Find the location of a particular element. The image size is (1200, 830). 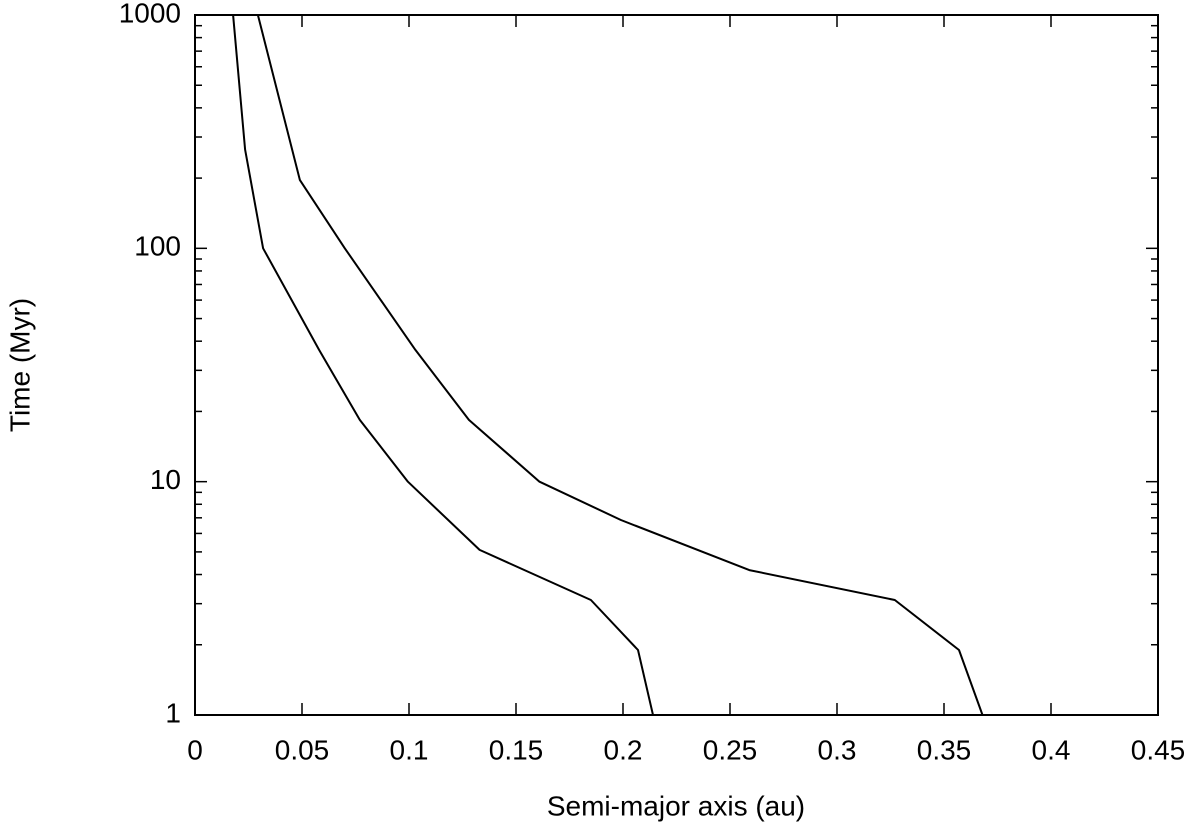

x-tick-label: 0.25 is located at coordinates (730, 749).